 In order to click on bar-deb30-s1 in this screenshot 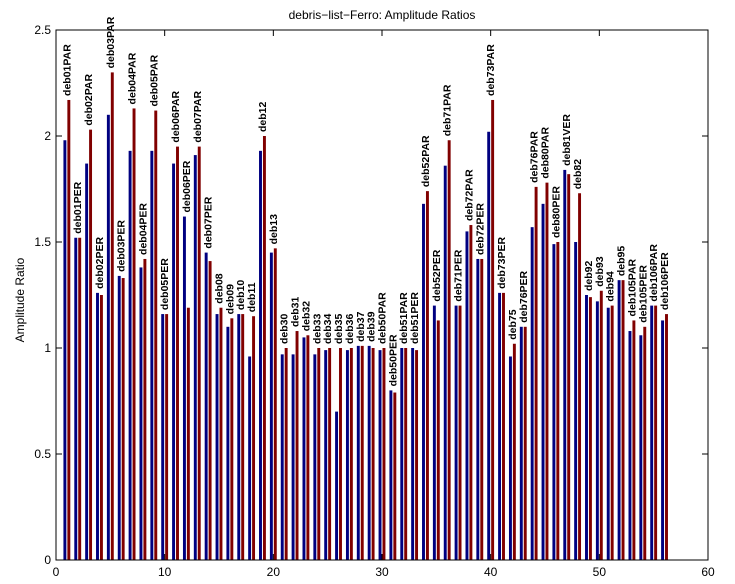, I will do `click(282, 457)`.